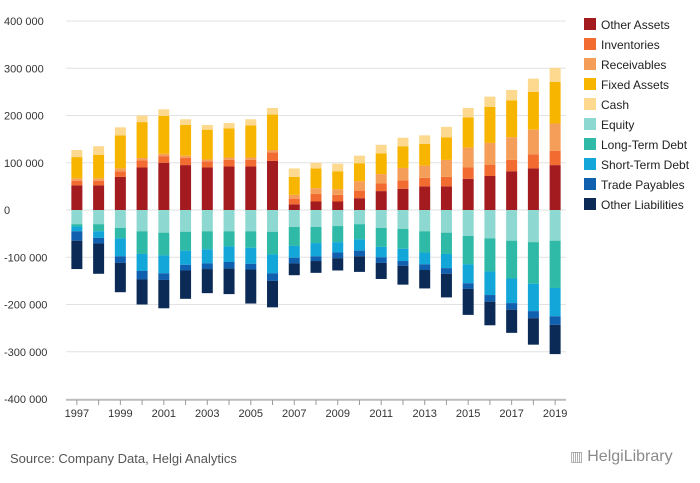  Describe the element at coordinates (207, 414) in the screenshot. I see `x-tick-label: 2003` at that location.